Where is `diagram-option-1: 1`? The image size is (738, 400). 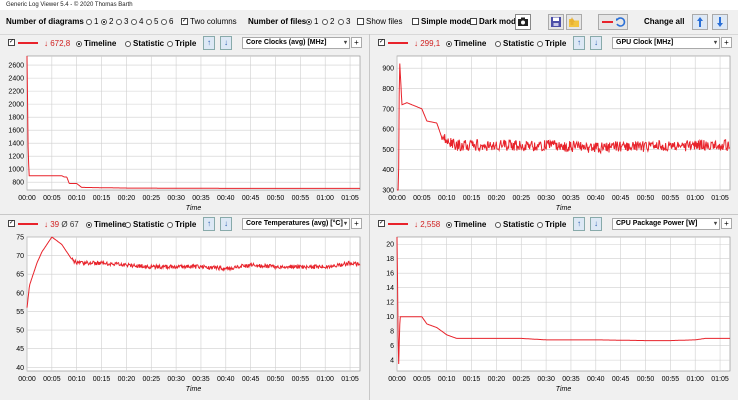 diagram-option-1: 1 is located at coordinates (92, 21).